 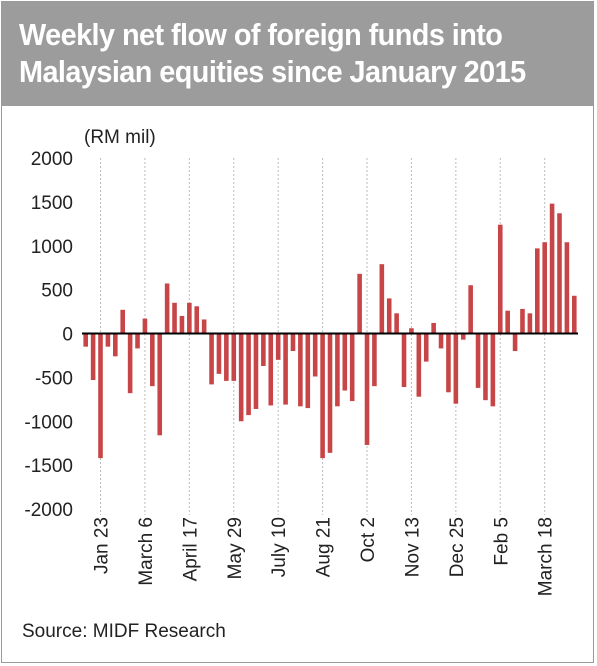 What do you see at coordinates (52, 159) in the screenshot?
I see `y-tick-label: 2000` at bounding box center [52, 159].